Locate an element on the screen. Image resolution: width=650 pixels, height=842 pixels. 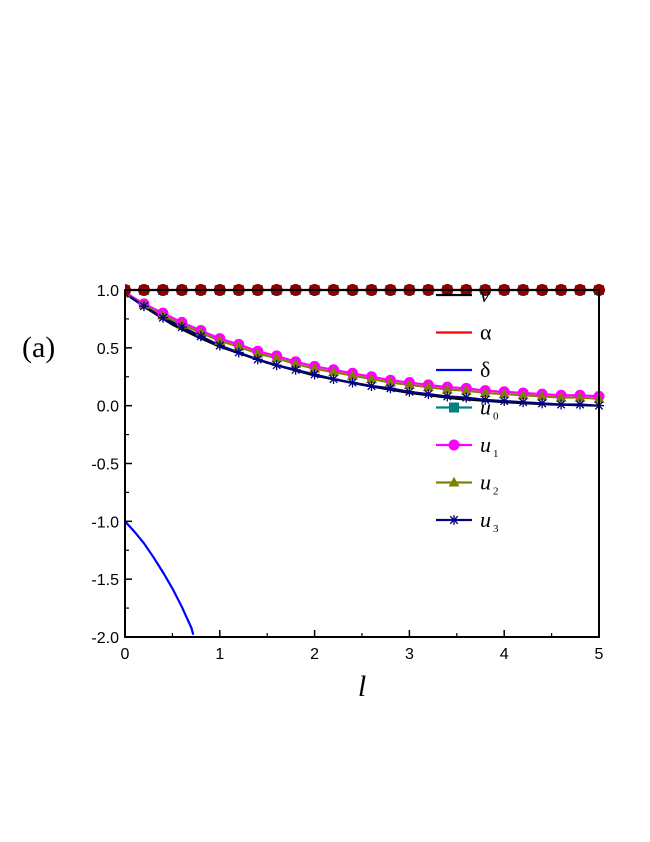
y-tick-label-3: -0.5 is located at coordinates (105, 465).